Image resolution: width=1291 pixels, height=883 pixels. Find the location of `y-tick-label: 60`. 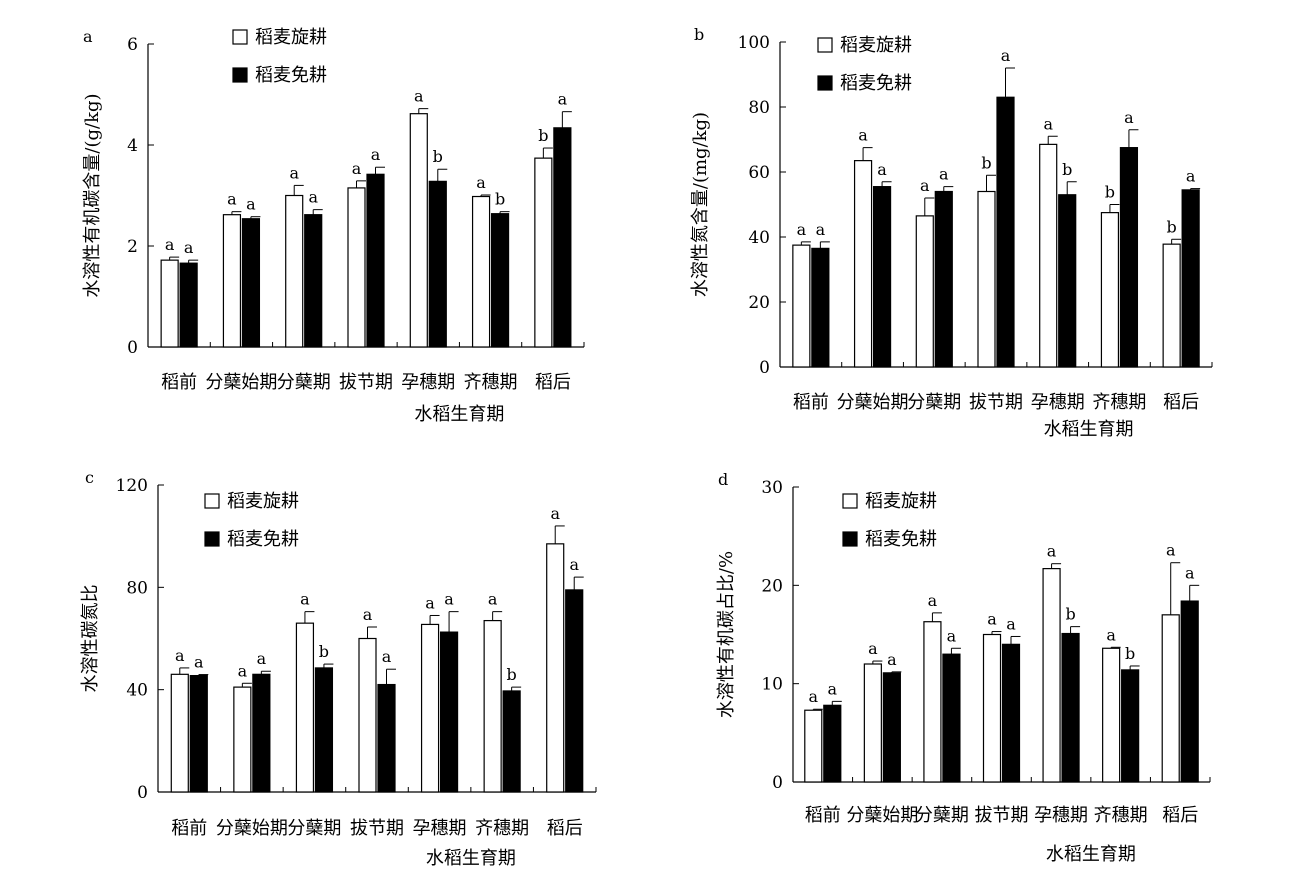

y-tick-label: 60 is located at coordinates (759, 173).